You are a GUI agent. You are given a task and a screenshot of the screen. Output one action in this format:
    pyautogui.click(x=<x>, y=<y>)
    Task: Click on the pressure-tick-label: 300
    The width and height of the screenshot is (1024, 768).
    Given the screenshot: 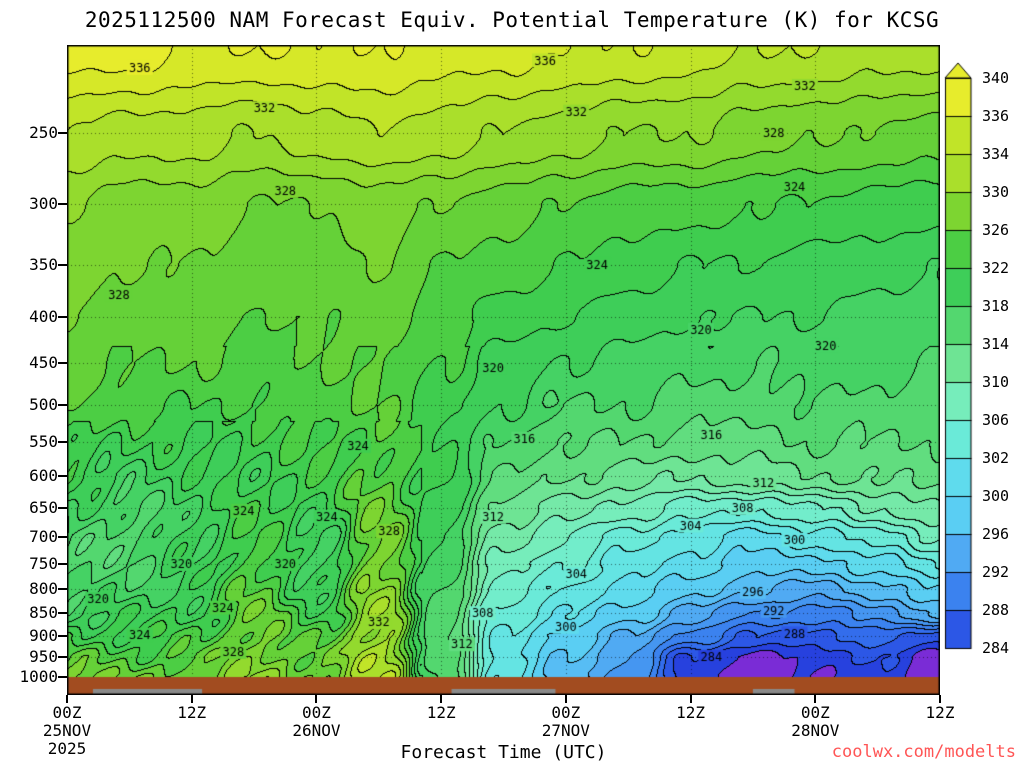 What is the action you would take?
    pyautogui.click(x=43, y=204)
    